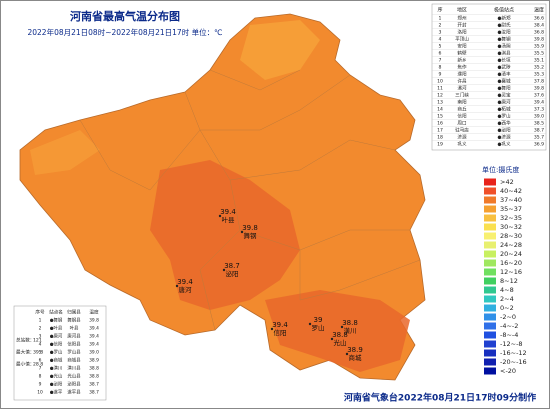  I want to click on table-cell: 洛阳, so click(462, 32).